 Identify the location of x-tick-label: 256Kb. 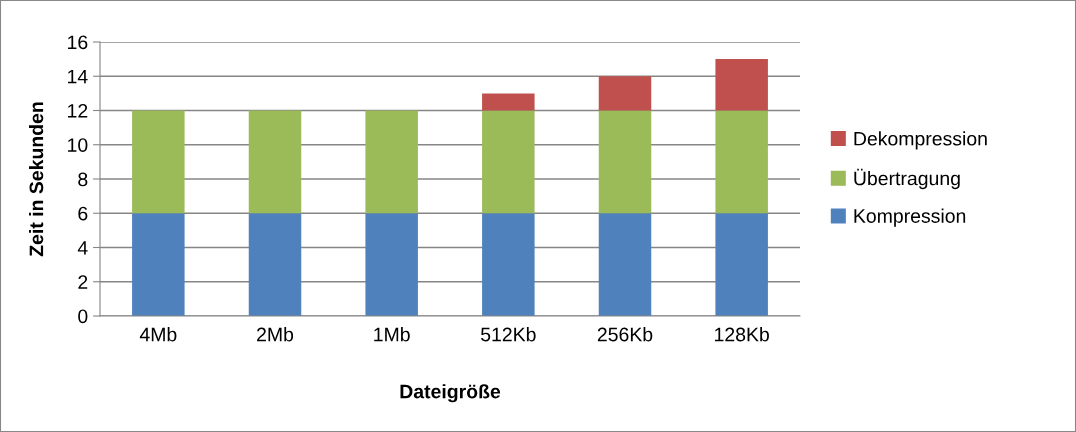
(625, 334).